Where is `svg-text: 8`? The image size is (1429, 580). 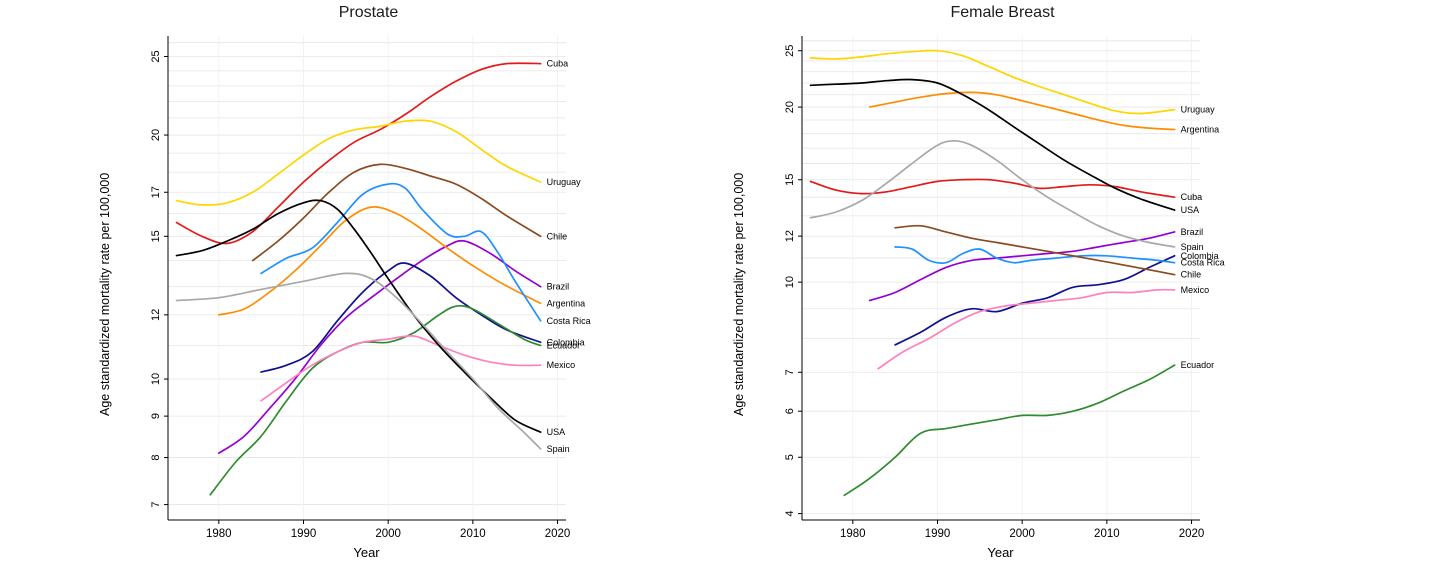 svg-text: 8 is located at coordinates (156, 458).